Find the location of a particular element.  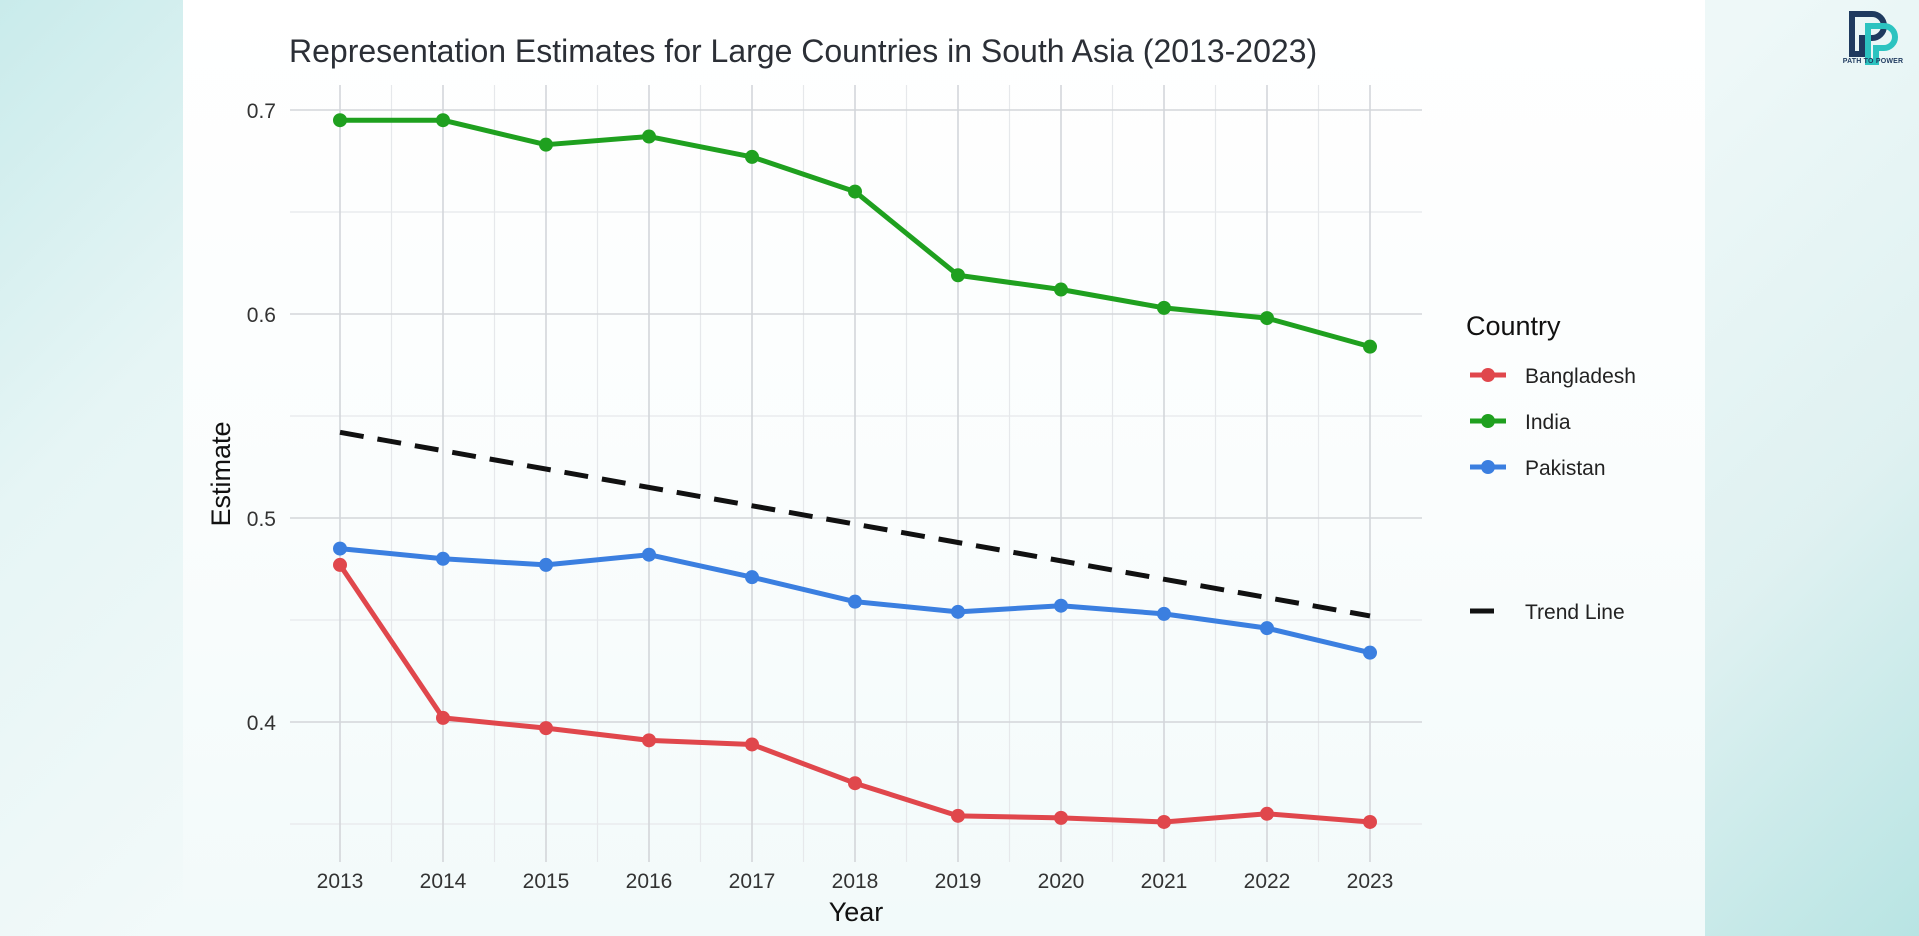

legend-swatch-point-india is located at coordinates (1488, 421).